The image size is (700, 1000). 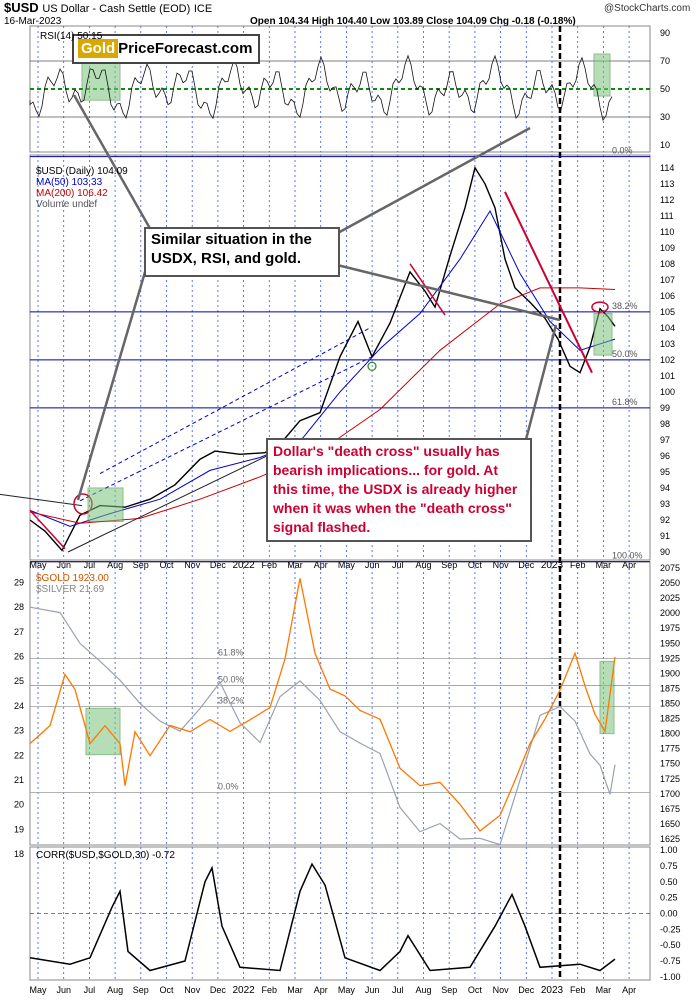 What do you see at coordinates (665, 89) in the screenshot?
I see `rsi-y-tick: 50` at bounding box center [665, 89].